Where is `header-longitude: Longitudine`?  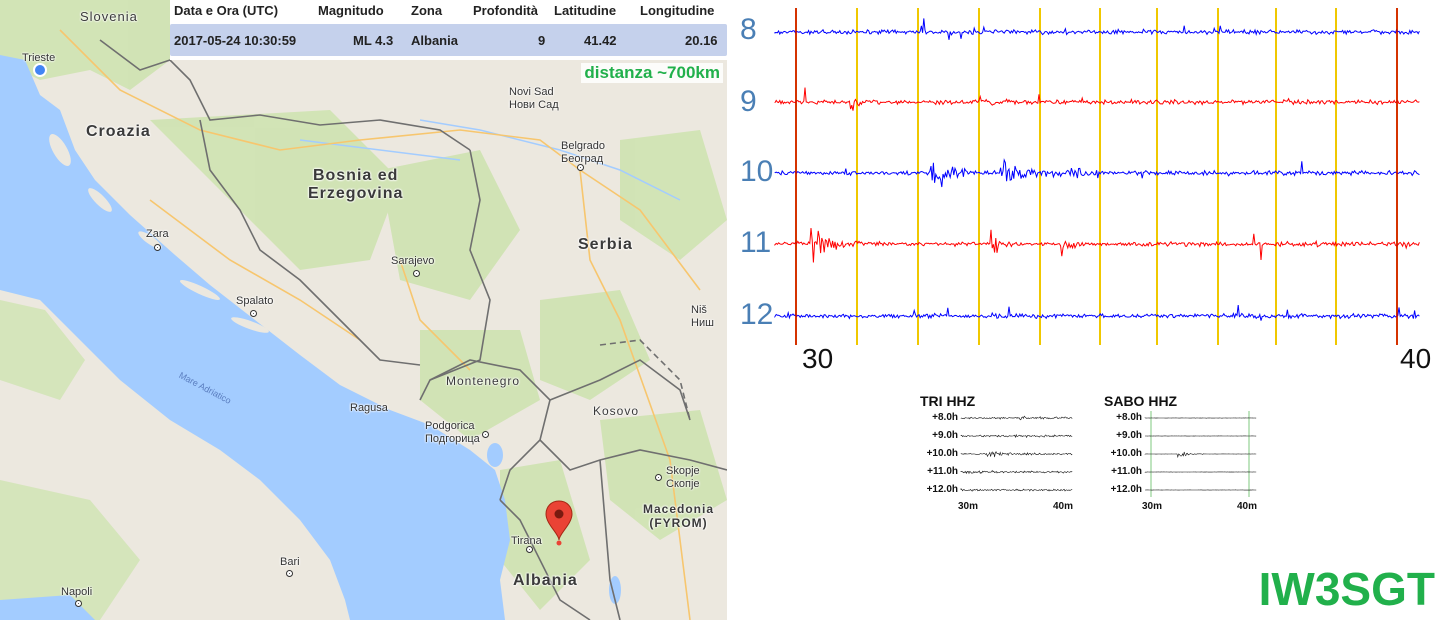
header-longitude: Longitudine is located at coordinates (677, 10).